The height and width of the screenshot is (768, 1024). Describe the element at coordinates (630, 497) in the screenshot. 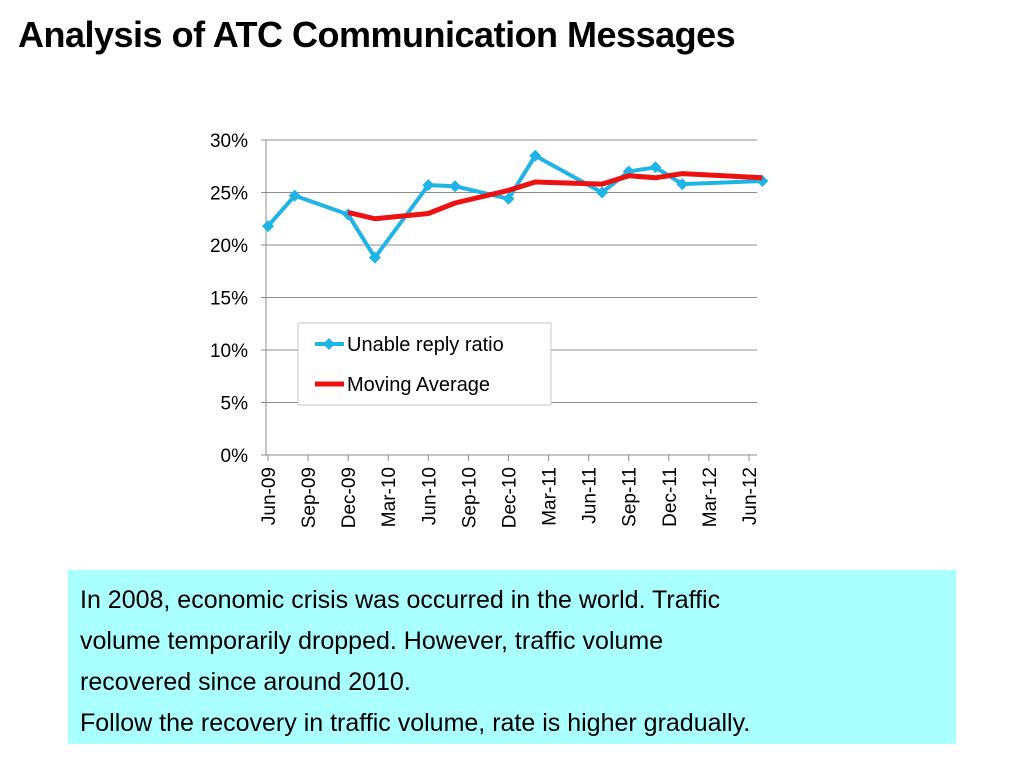

I see `x-tick-label: Sep-11` at that location.